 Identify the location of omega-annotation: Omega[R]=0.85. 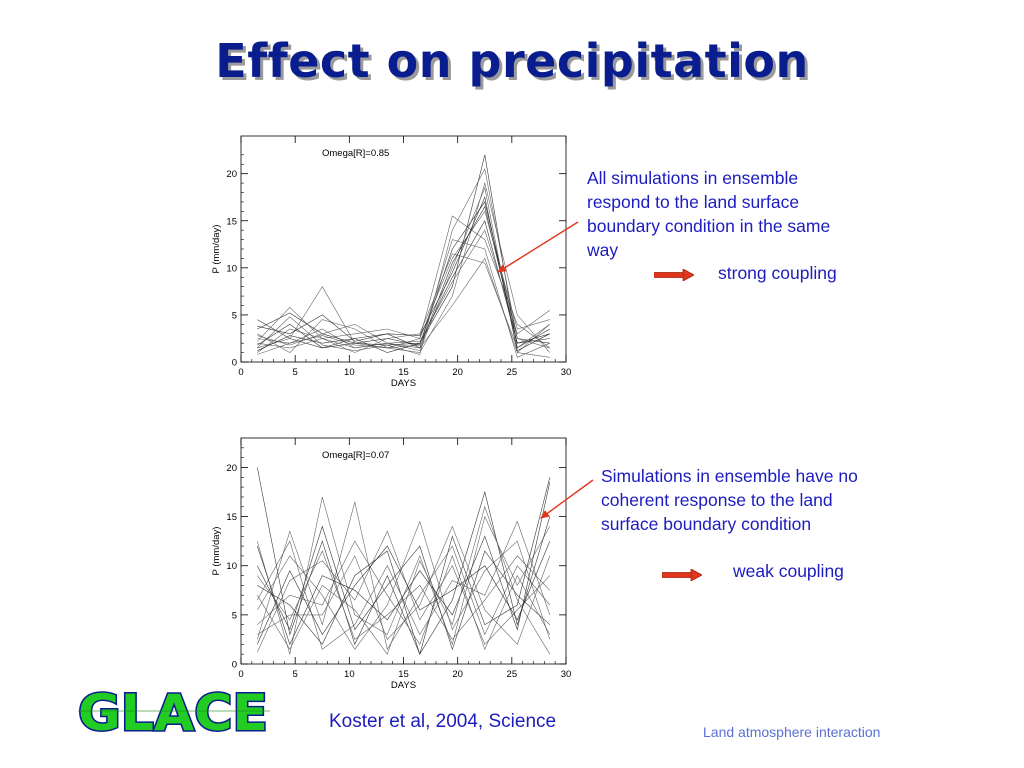
(355, 153).